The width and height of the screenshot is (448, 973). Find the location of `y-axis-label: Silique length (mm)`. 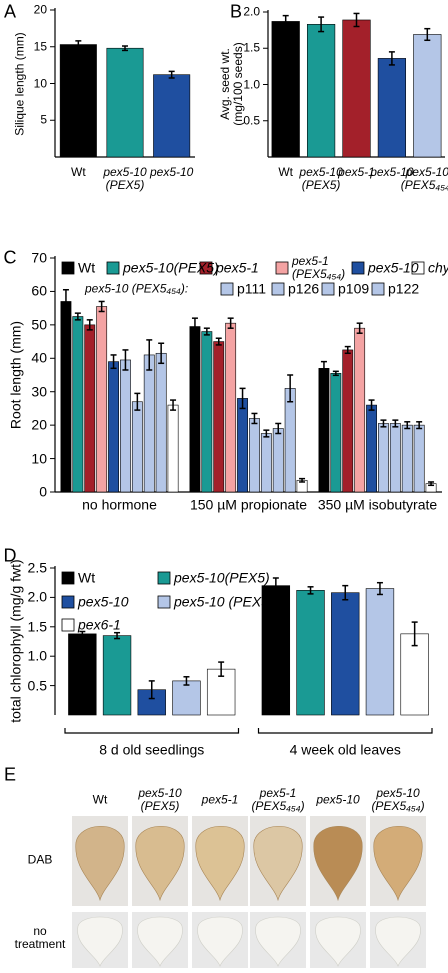

y-axis-label: Silique length (mm) is located at coordinates (19, 84).